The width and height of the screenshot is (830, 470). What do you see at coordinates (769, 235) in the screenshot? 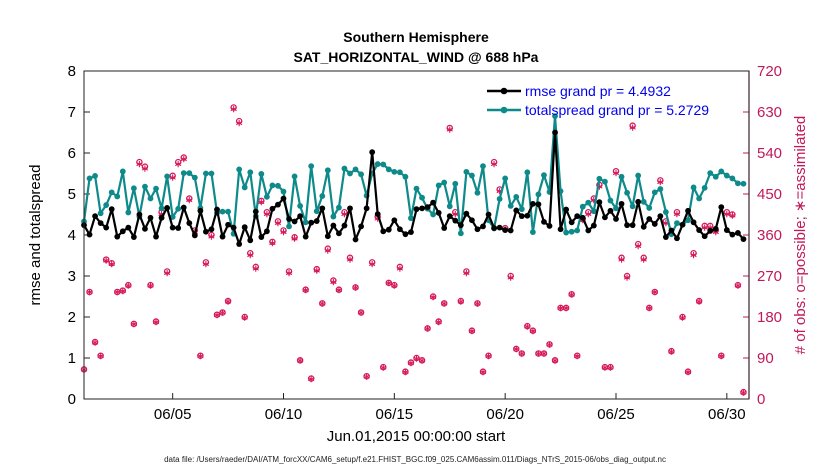
I see `y-right-tick-label: 360` at bounding box center [769, 235].